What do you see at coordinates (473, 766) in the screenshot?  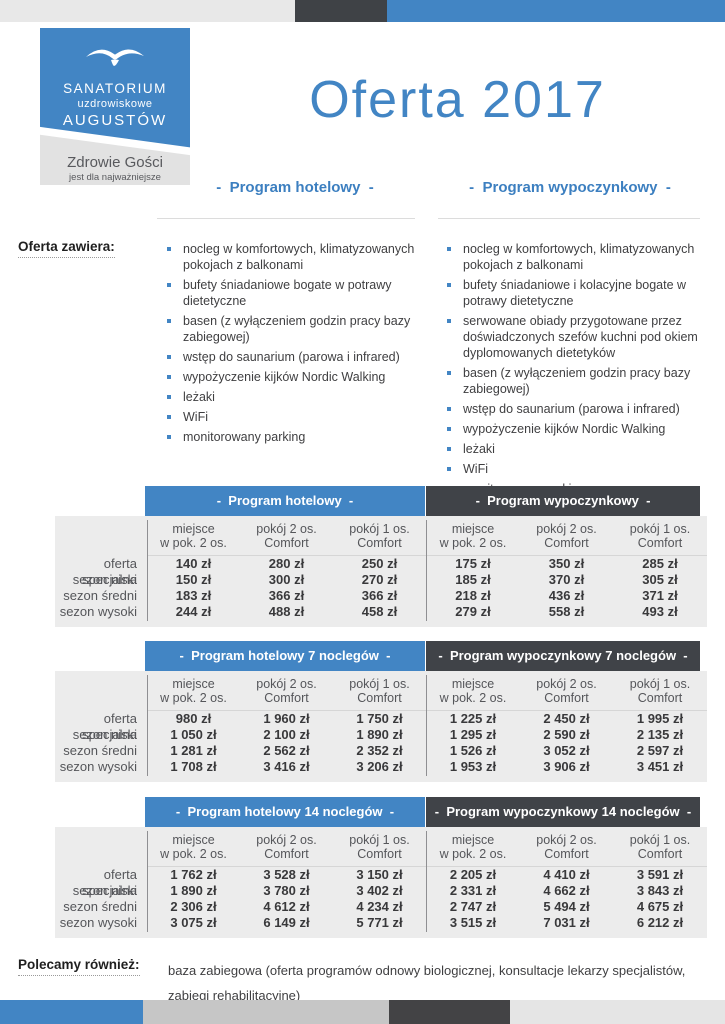 I see `price-cell: 1 953 zł` at bounding box center [473, 766].